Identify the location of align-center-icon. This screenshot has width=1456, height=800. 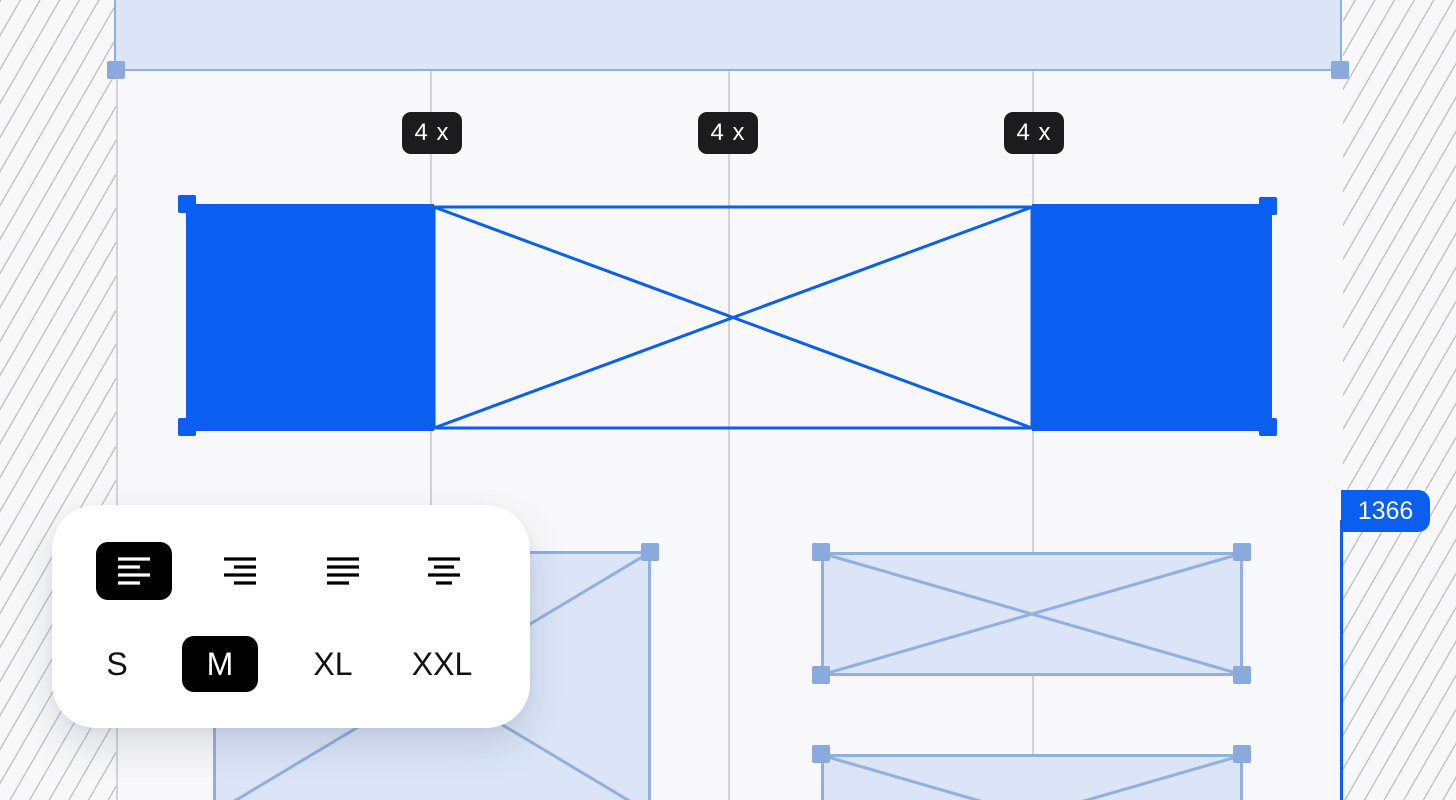
(444, 571).